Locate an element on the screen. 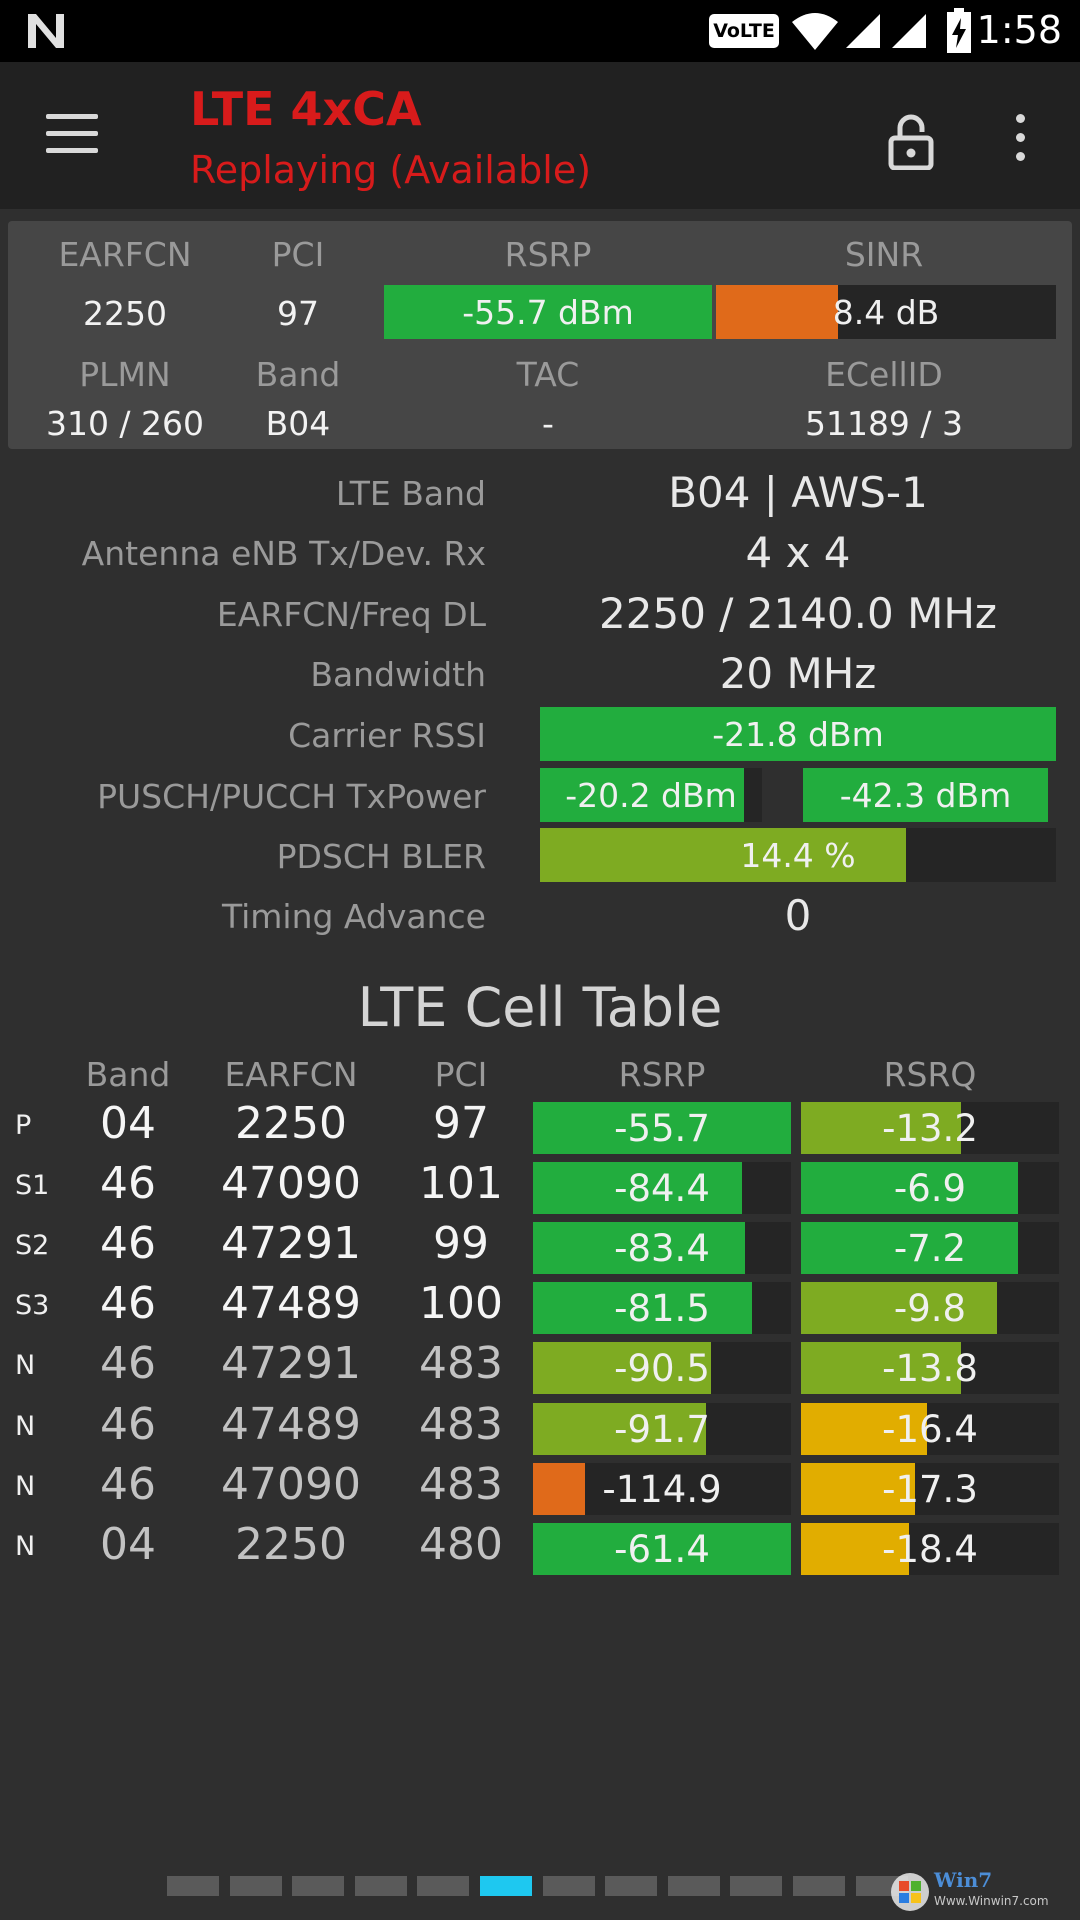 The height and width of the screenshot is (1920, 1080). lock-icon is located at coordinates (911, 142).